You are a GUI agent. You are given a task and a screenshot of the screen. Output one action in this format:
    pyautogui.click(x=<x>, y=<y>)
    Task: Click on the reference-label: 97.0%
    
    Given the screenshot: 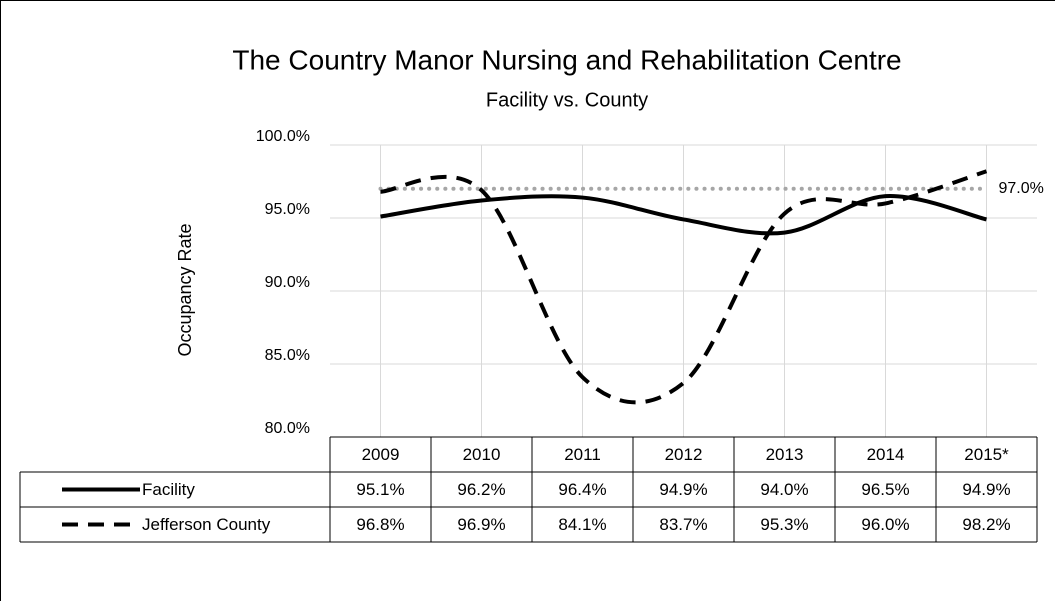 What is the action you would take?
    pyautogui.click(x=1021, y=188)
    